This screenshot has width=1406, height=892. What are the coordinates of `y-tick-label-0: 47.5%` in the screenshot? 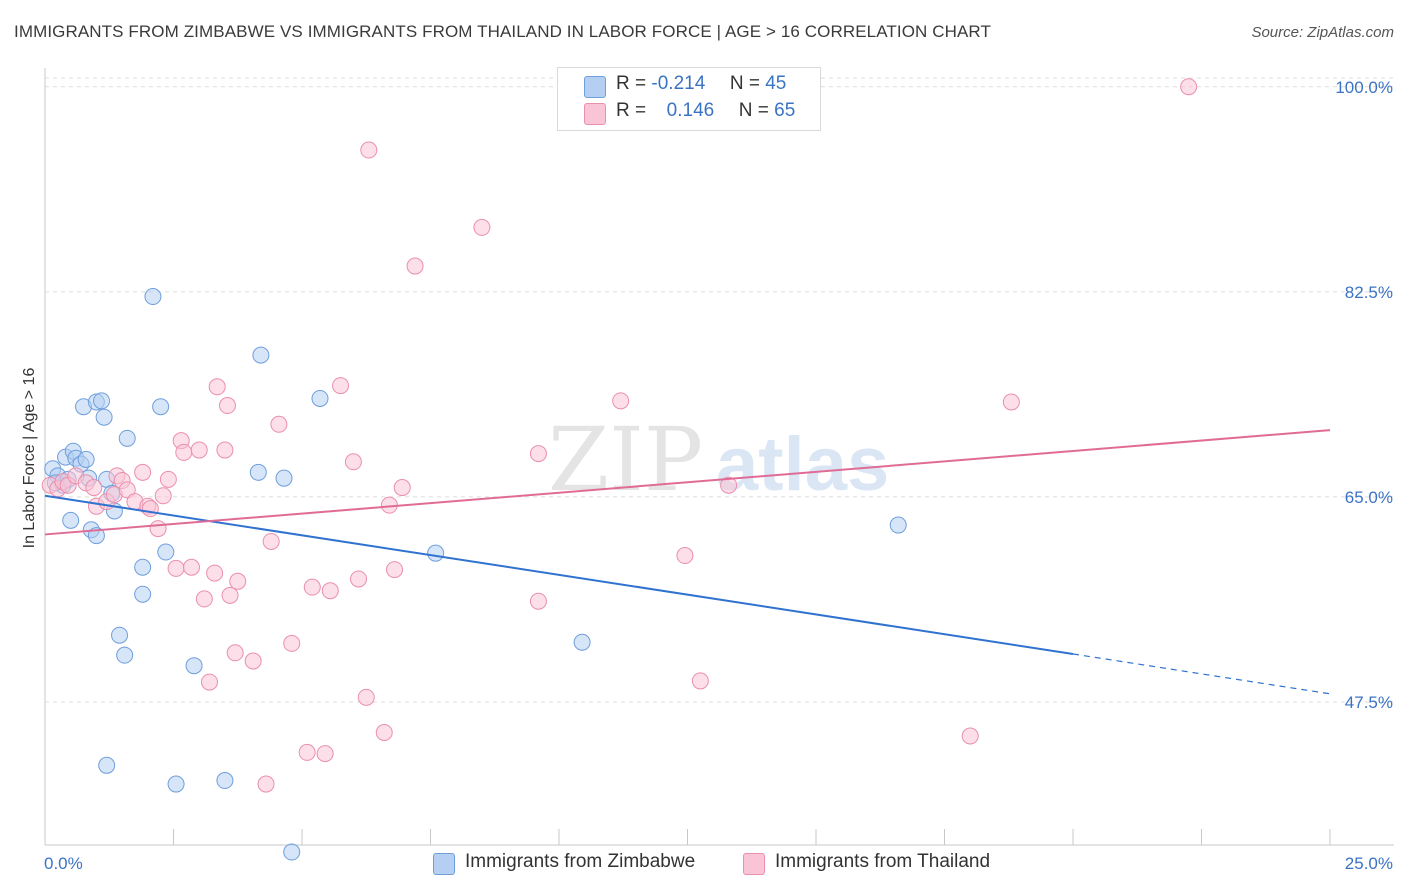 It's located at (1369, 702).